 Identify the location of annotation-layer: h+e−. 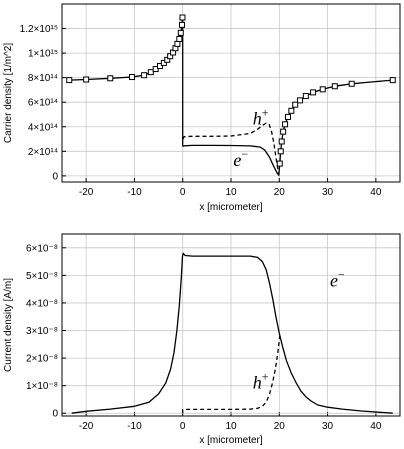
(250, 137).